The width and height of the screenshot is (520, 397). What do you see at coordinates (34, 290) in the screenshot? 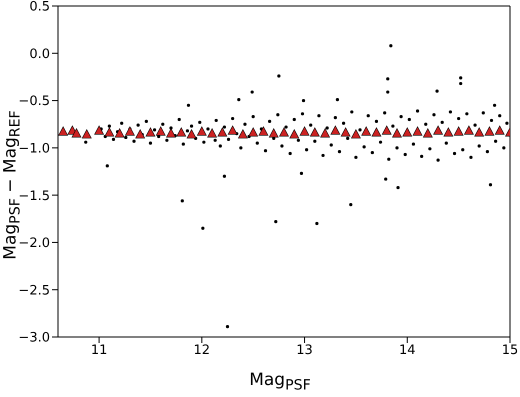
I see `y-tick-label: −2.5` at bounding box center [34, 290].